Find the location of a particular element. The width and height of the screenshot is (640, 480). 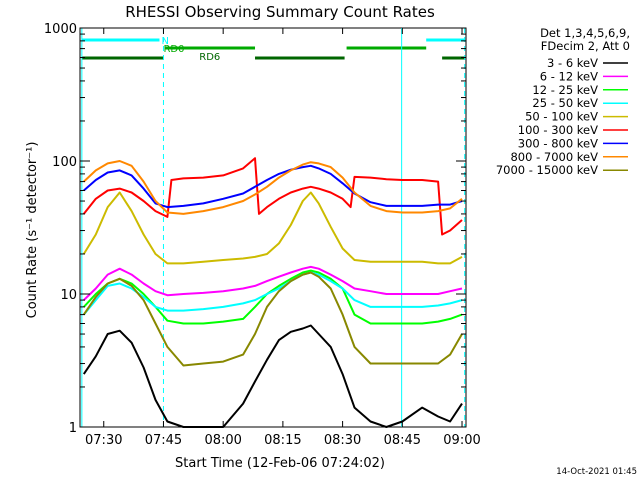

x-tick-label-1: 07:45 is located at coordinates (163, 440).